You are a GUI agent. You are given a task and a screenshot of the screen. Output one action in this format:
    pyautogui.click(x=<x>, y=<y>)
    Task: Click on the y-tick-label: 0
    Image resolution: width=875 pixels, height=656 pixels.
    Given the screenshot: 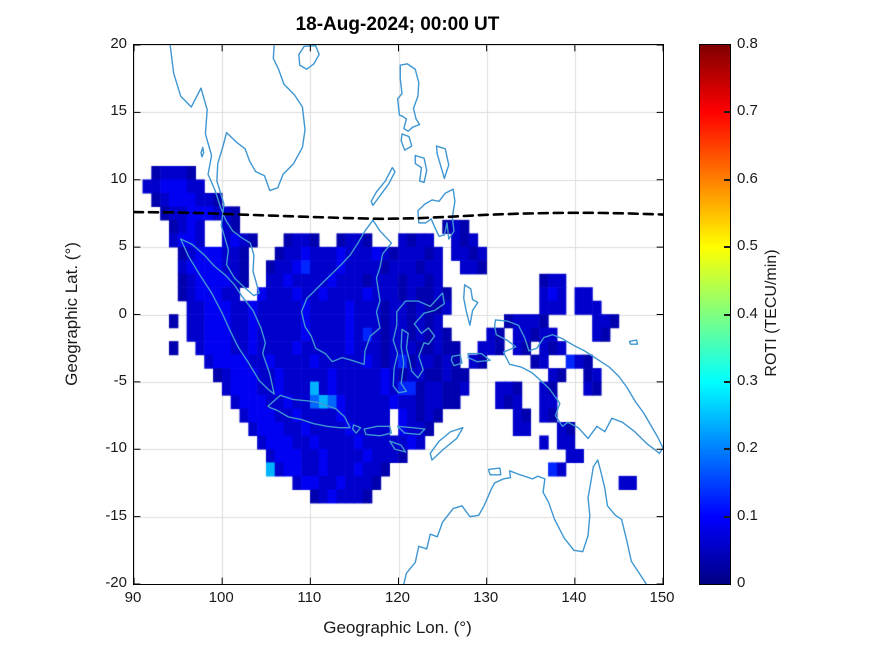 What is the action you would take?
    pyautogui.click(x=122, y=313)
    